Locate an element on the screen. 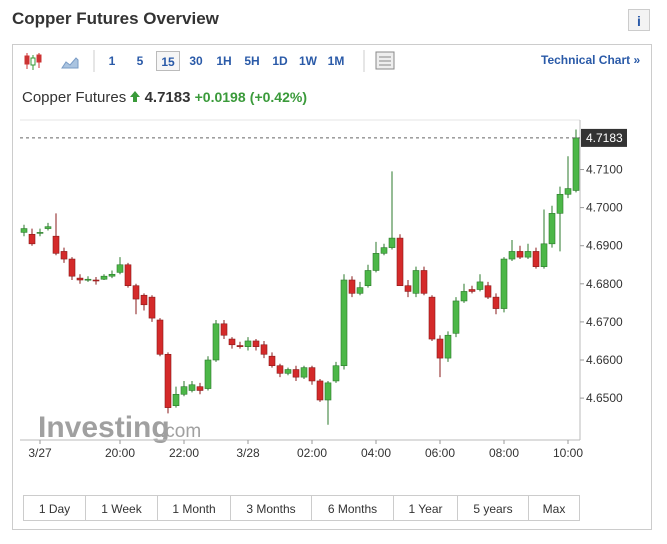 The width and height of the screenshot is (667, 544). x-tick-label: 08:00 is located at coordinates (504, 453).